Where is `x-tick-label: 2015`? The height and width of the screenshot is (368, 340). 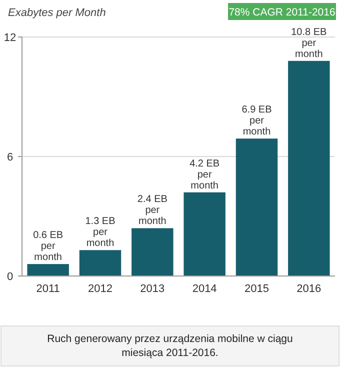 x-tick-label: 2015 is located at coordinates (256, 289).